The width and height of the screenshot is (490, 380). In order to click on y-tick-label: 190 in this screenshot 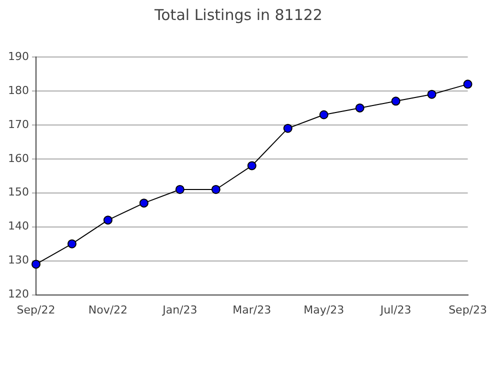, I will do `click(18, 56)`.